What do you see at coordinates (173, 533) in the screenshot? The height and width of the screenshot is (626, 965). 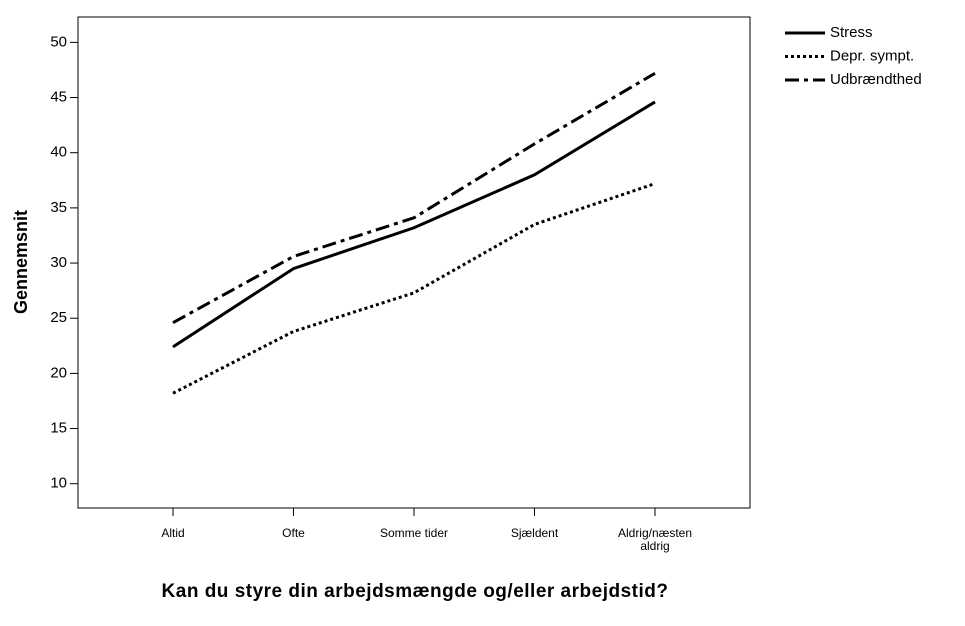 I see `x-tick-label: Altid` at bounding box center [173, 533].